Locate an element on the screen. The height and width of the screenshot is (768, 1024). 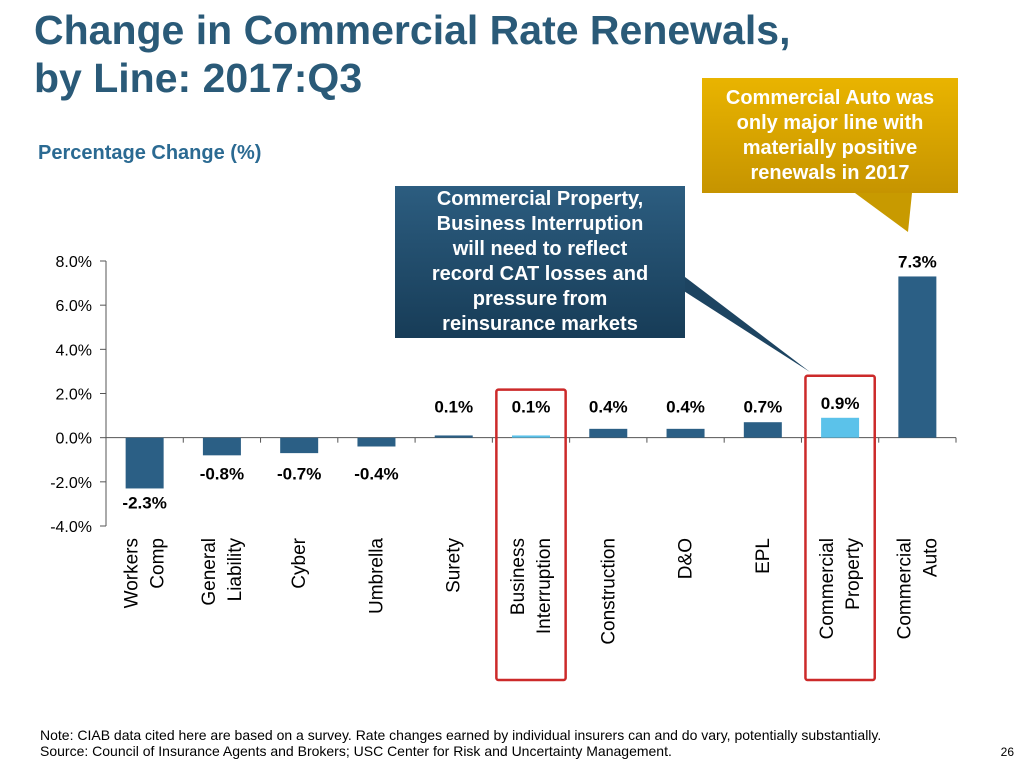
data-label: -0.8% is located at coordinates (222, 474).